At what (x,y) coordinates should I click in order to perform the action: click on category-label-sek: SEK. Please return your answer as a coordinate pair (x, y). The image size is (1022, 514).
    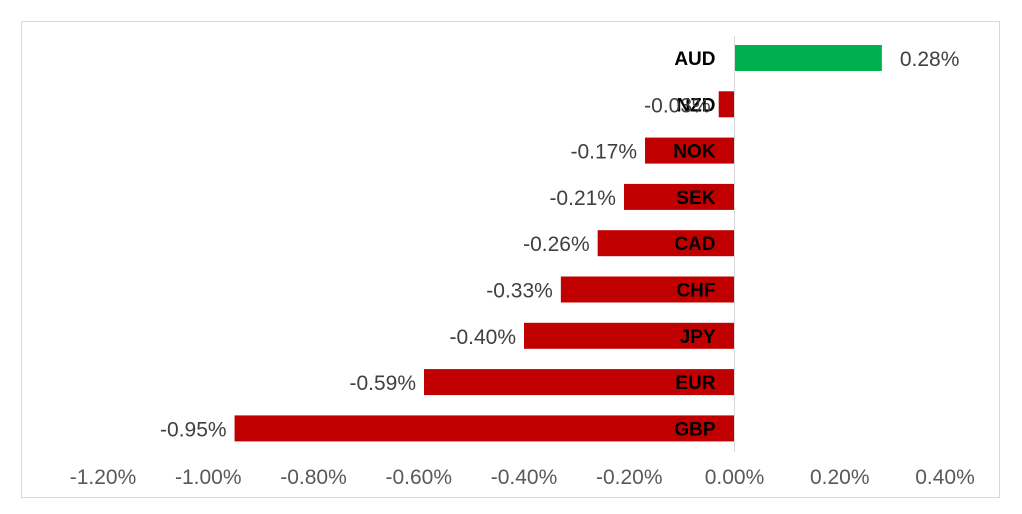
    Looking at the image, I should click on (695, 198).